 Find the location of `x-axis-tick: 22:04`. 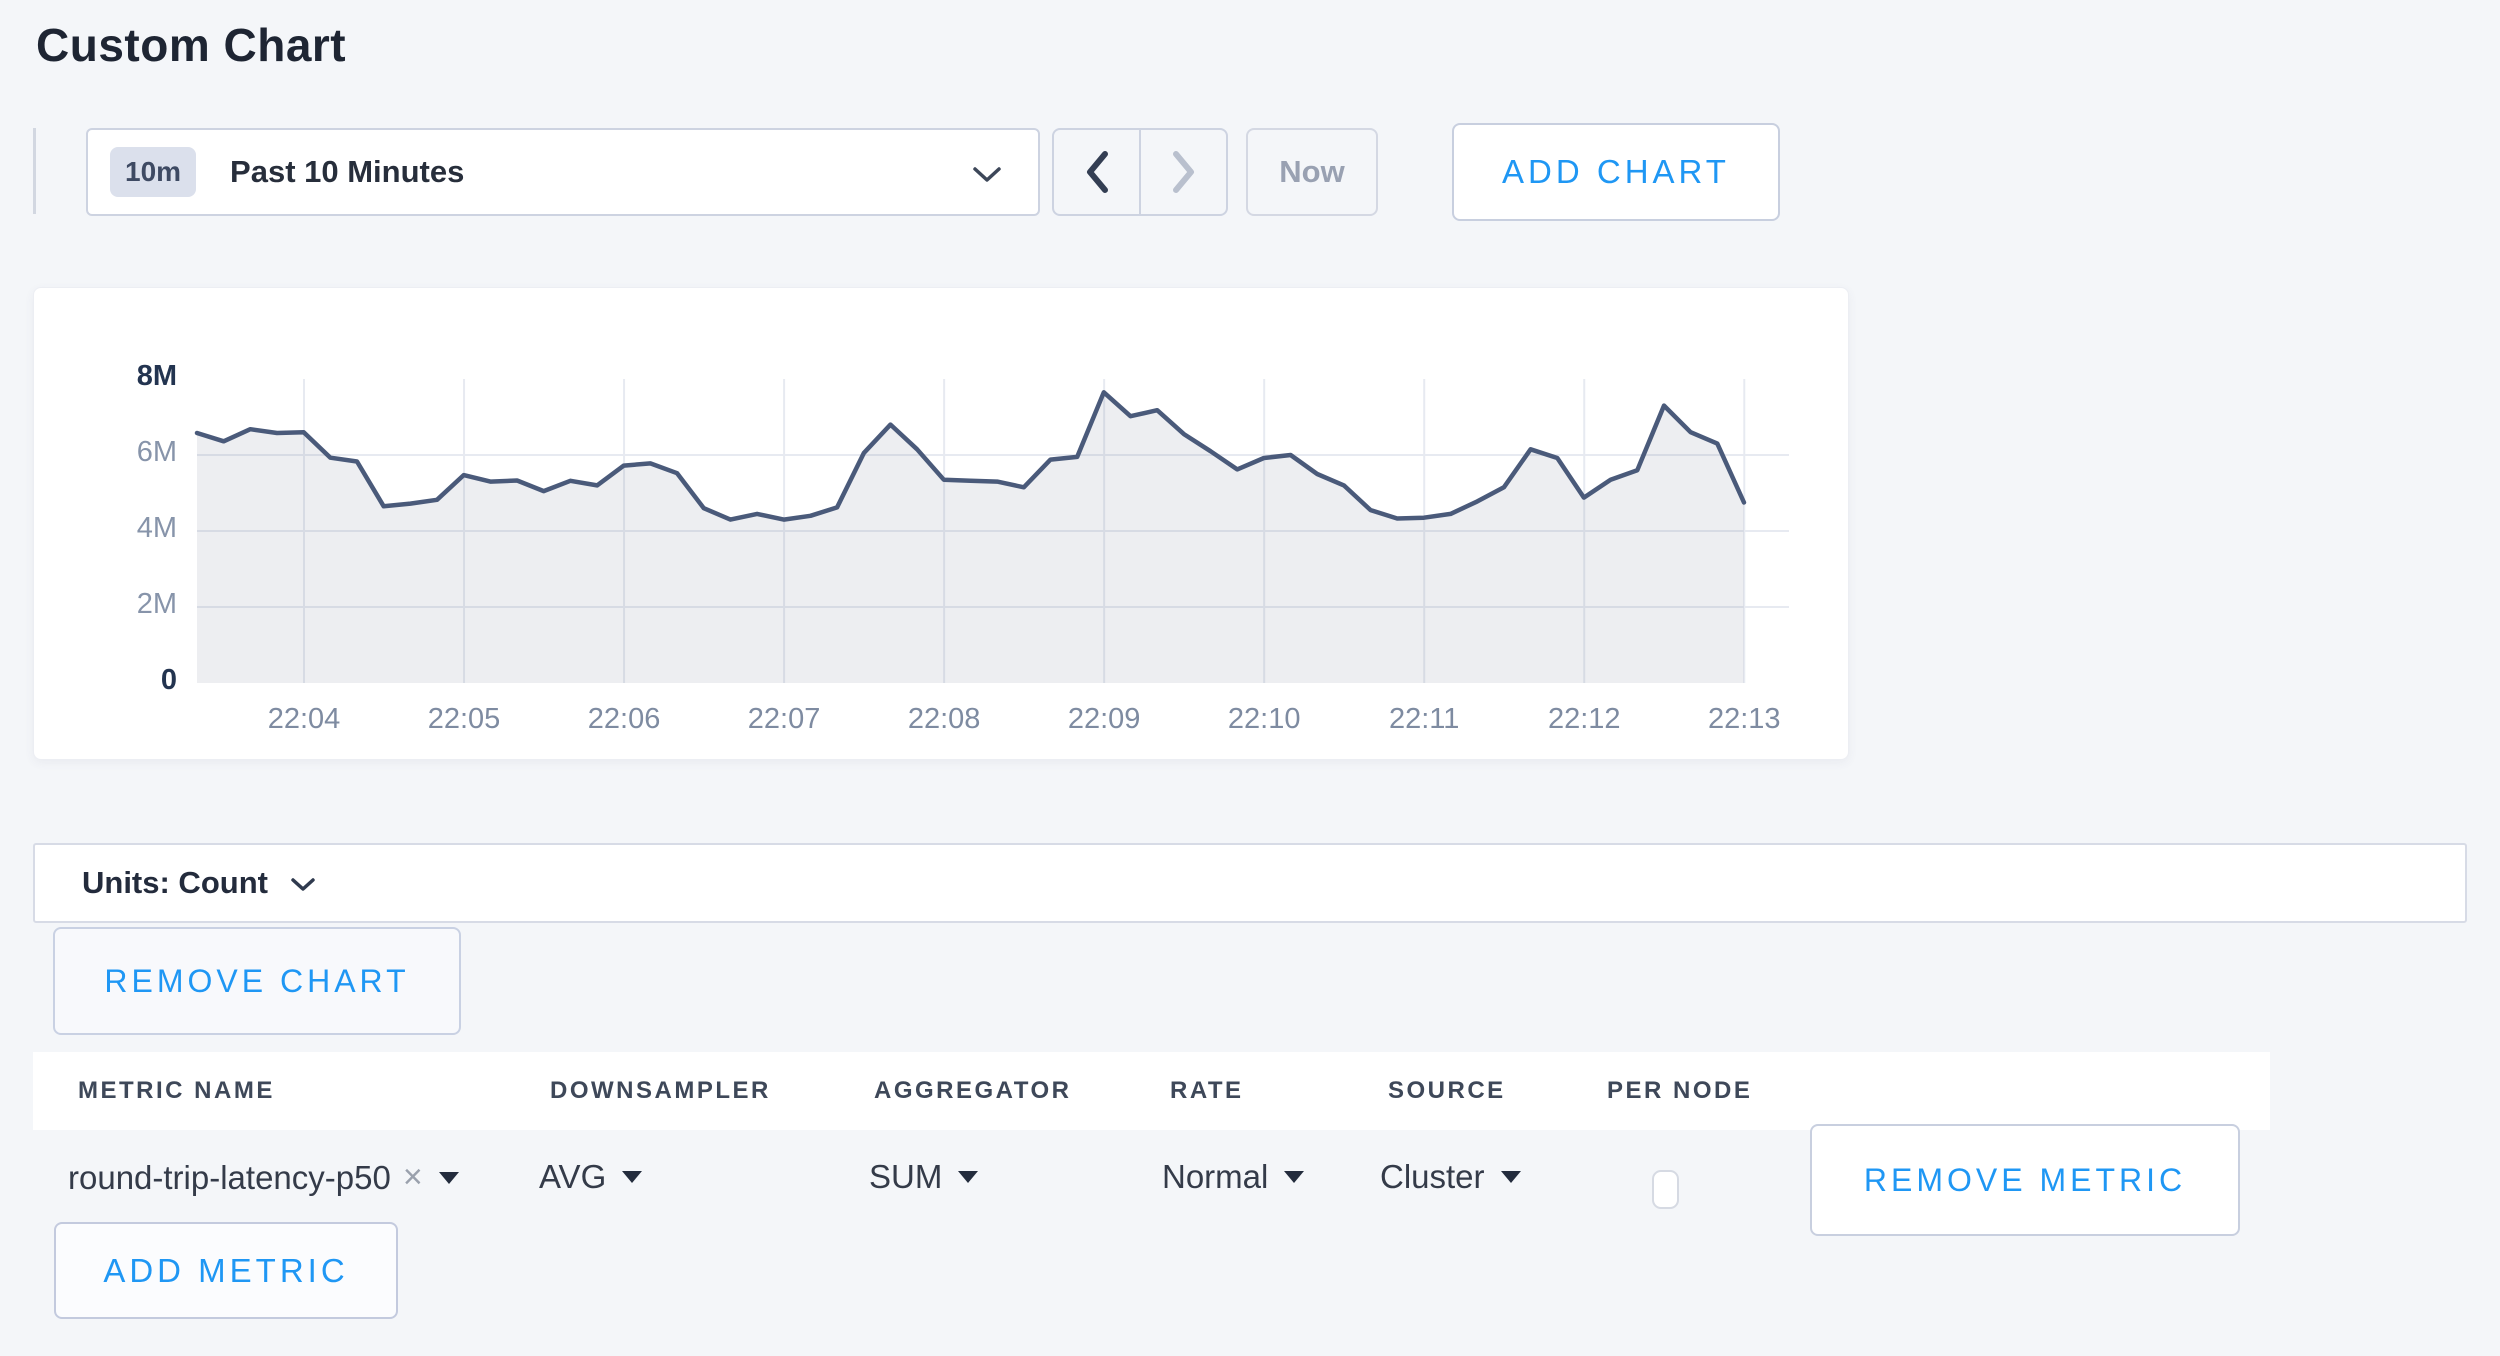

x-axis-tick: 22:04 is located at coordinates (304, 719).